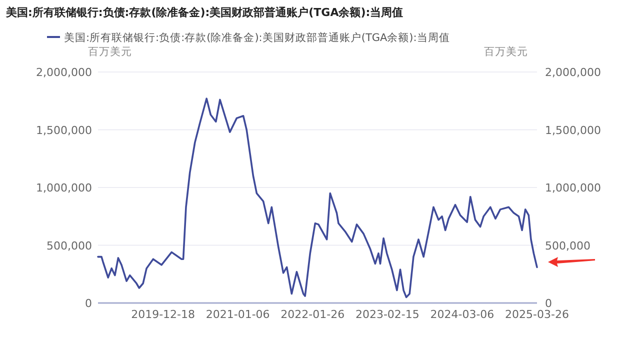 The image size is (640, 361). Describe the element at coordinates (69, 245) in the screenshot. I see `y-tick-label: 500,000` at that location.